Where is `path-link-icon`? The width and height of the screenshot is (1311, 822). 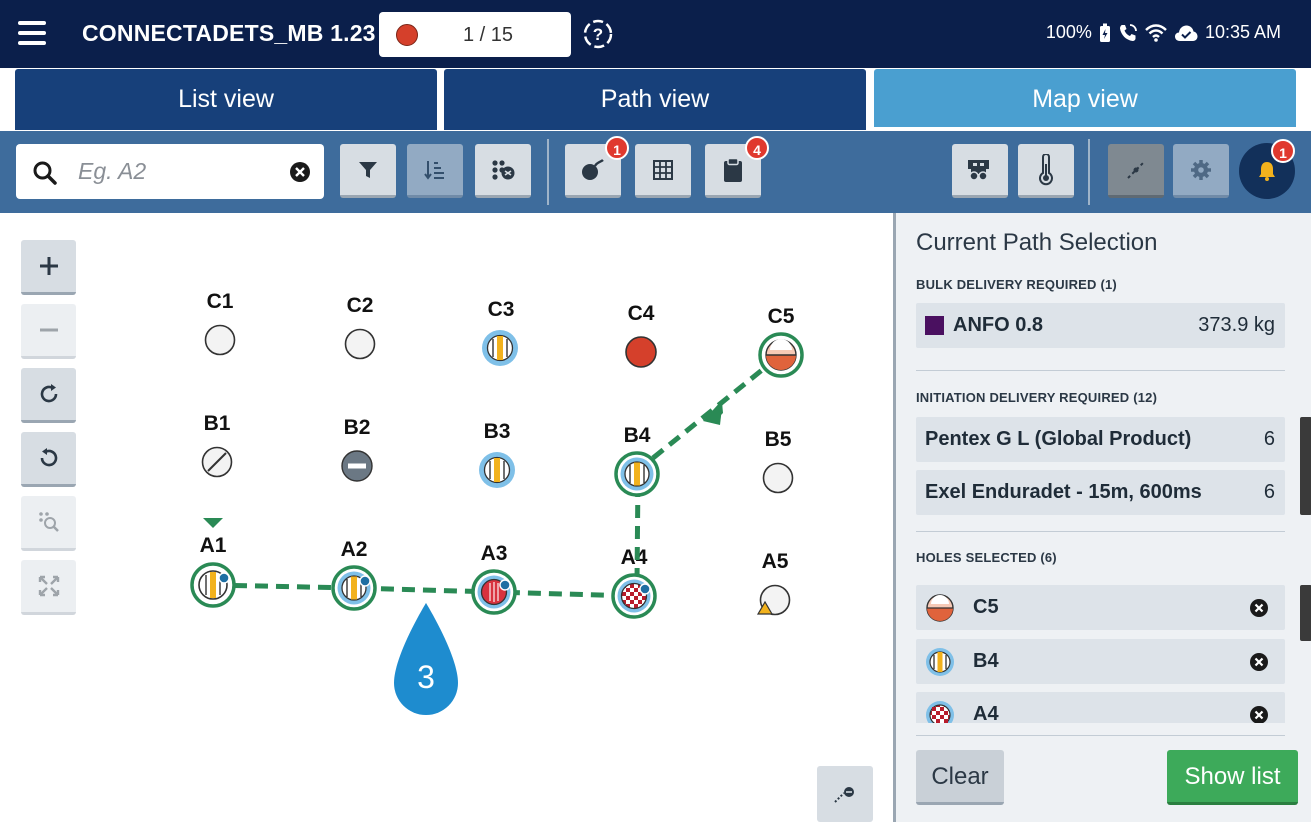
path-link-icon is located at coordinates (1136, 169).